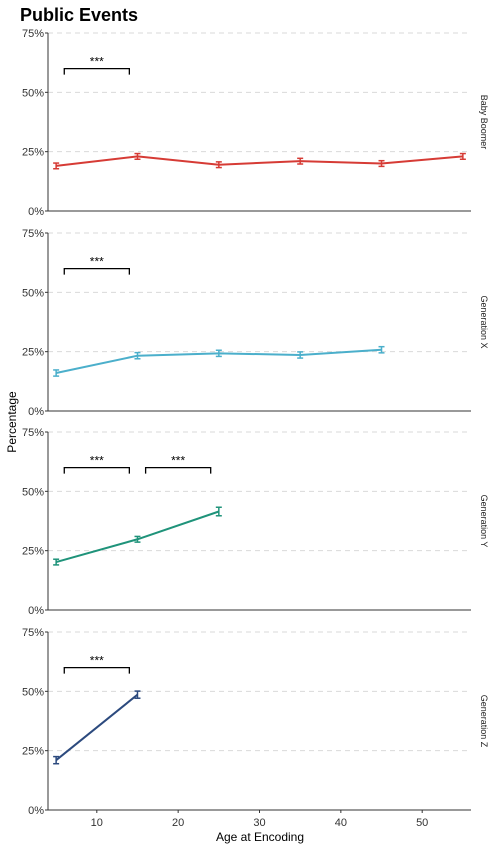 The height and width of the screenshot is (850, 500). What do you see at coordinates (484, 122) in the screenshot?
I see `panel-strip-label: Baby Boomer` at bounding box center [484, 122].